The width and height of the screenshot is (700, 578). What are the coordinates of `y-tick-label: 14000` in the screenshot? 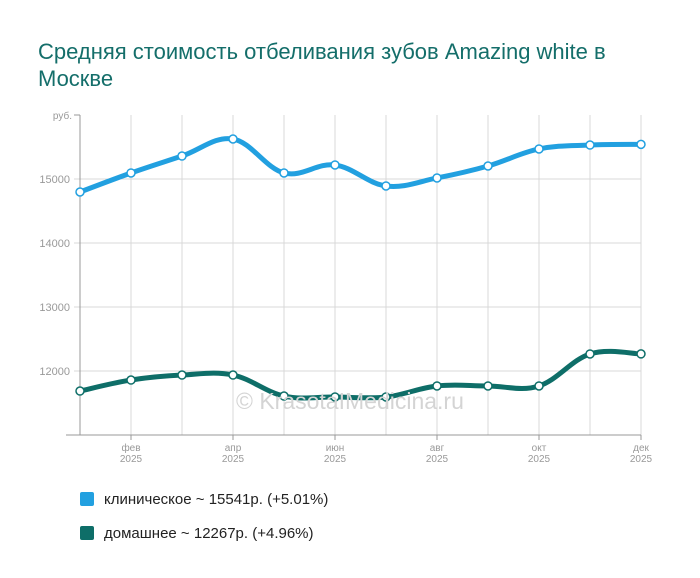 It's located at (54, 244).